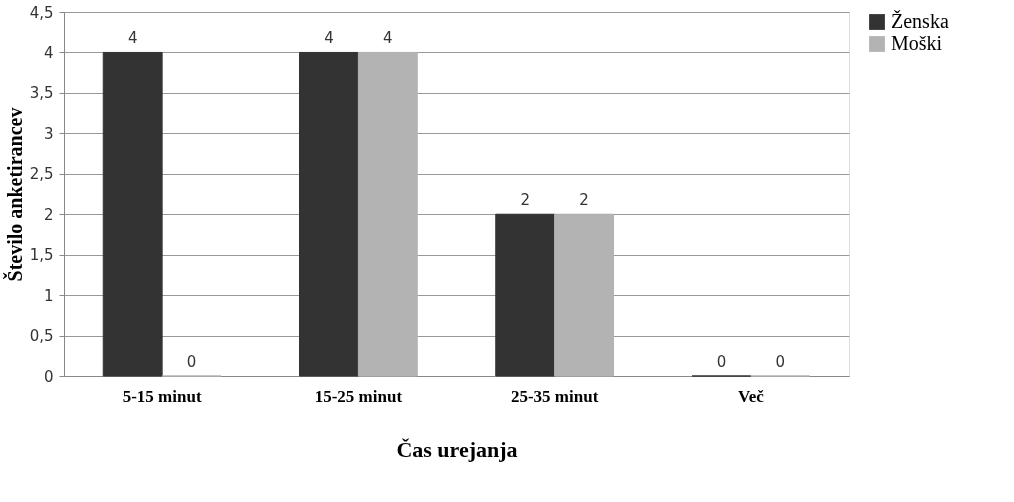  Describe the element at coordinates (41, 93) in the screenshot. I see `y-tick-label: 3,5` at that location.